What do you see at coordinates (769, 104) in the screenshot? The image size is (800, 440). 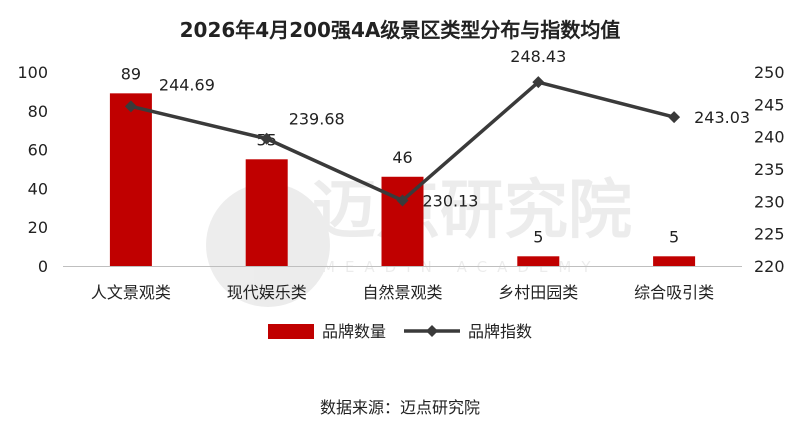 I see `y-right-tick-label: 245` at bounding box center [769, 104].